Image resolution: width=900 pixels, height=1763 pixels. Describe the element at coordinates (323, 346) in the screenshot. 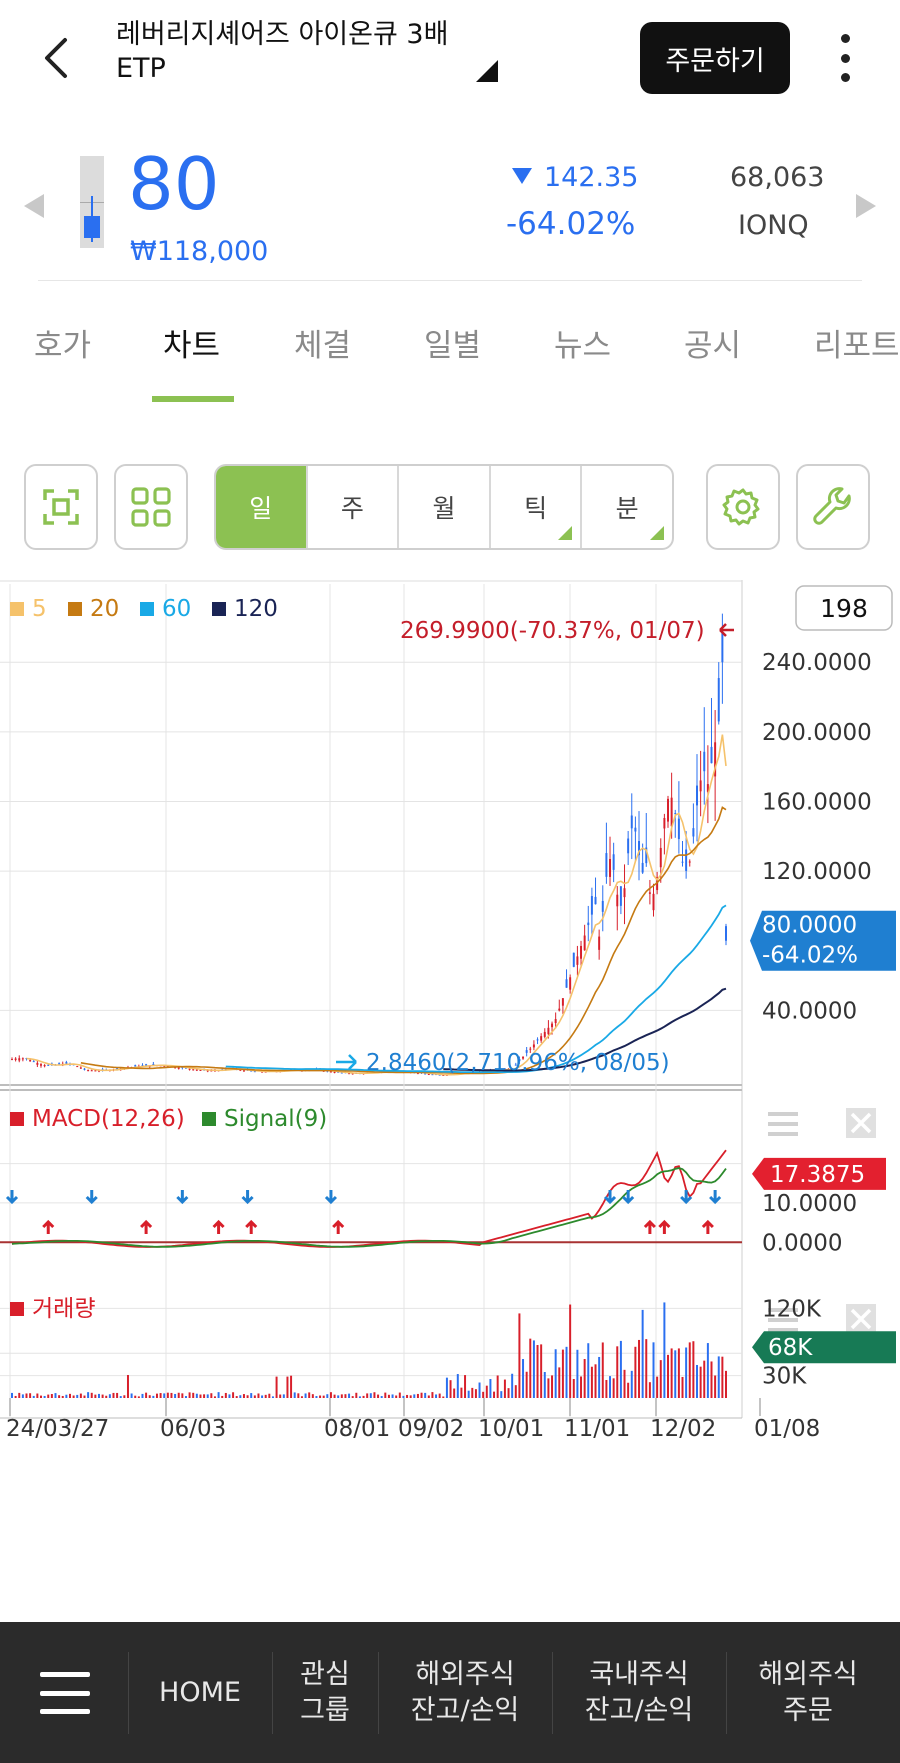

I see `tab-trades: 체결` at that location.